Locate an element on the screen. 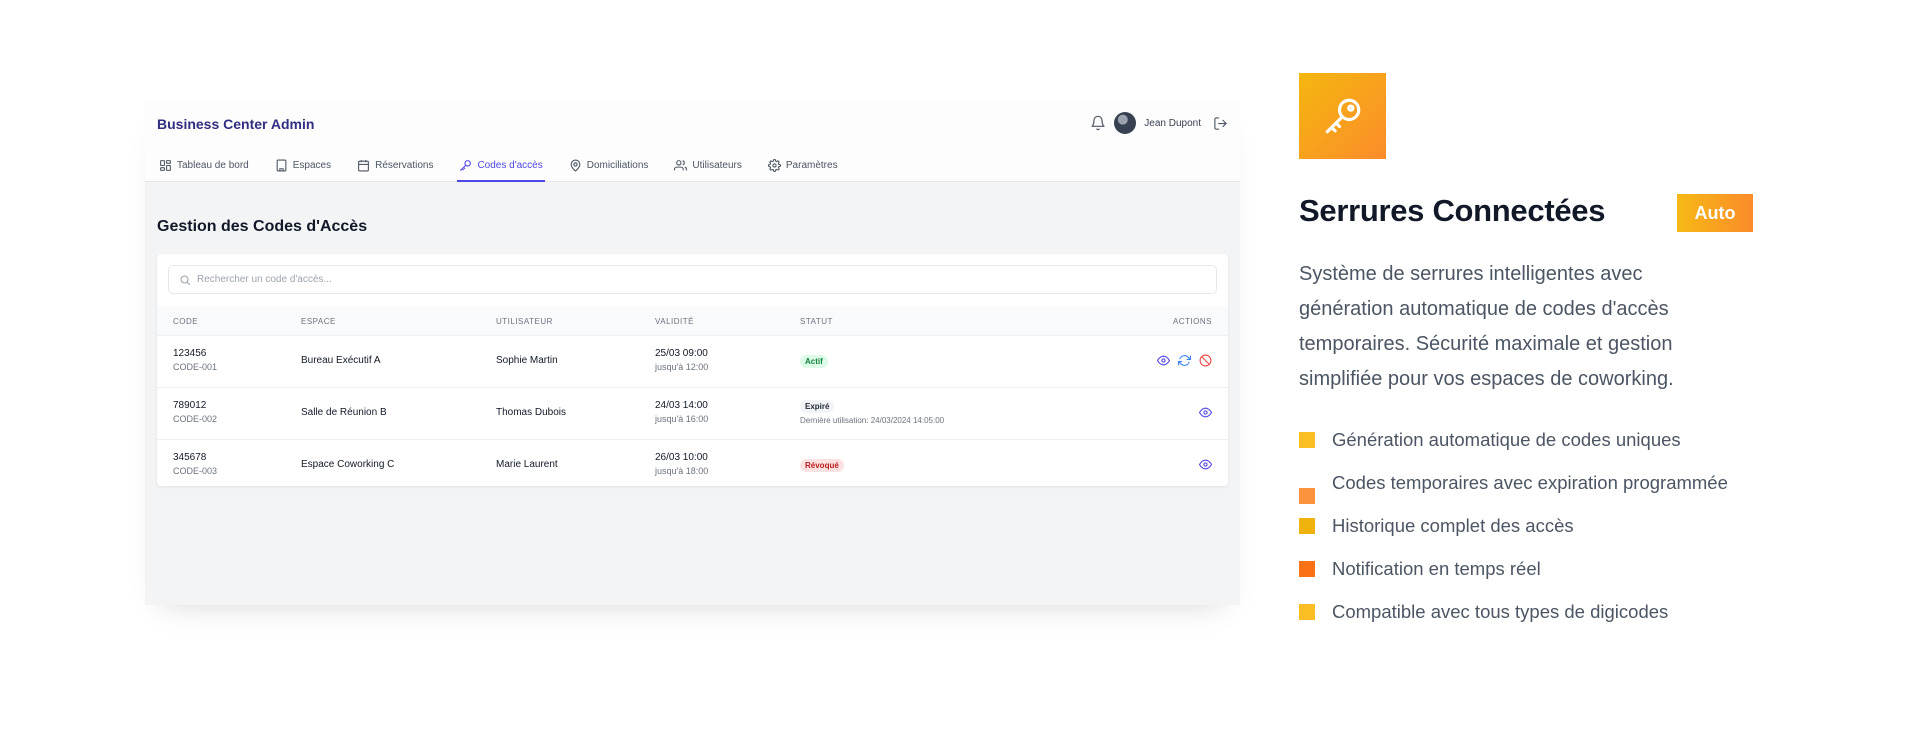 Image resolution: width=1920 pixels, height=745 pixels. code-value: 789012 is located at coordinates (190, 405).